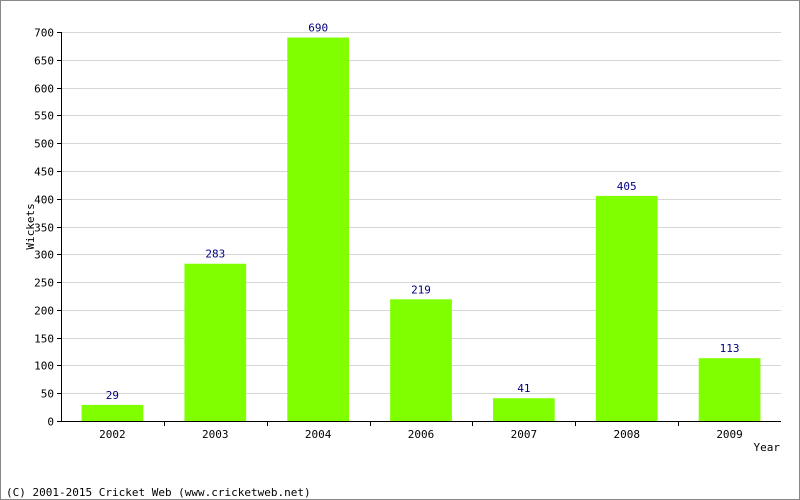  I want to click on data-label: 283, so click(215, 254).